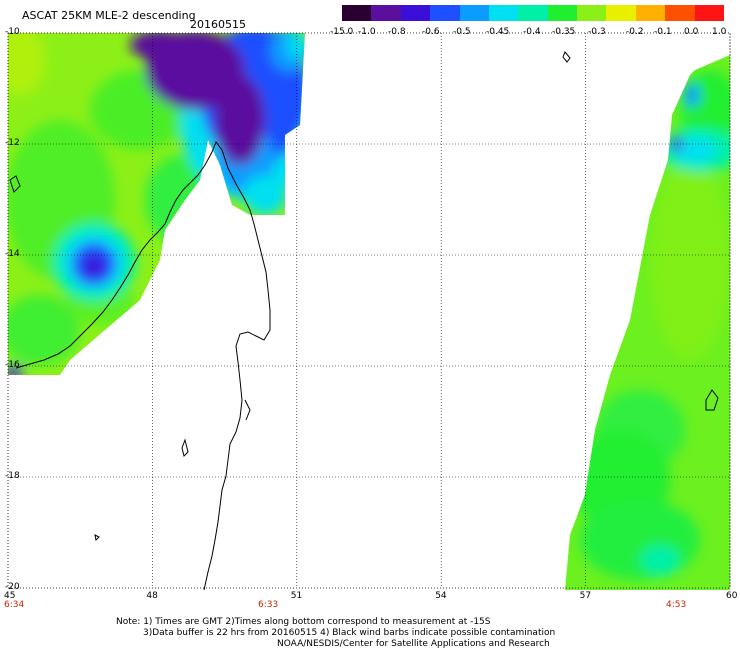  I want to click on latitude-tick-label: -18, so click(12, 476).